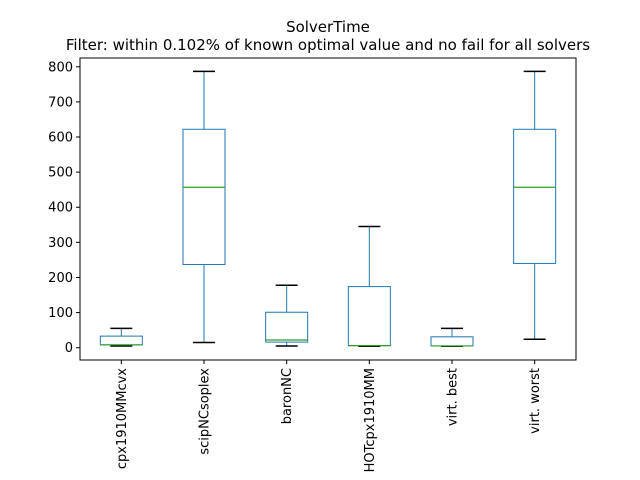 Image resolution: width=640 pixels, height=480 pixels. I want to click on y-tick-label: 400, so click(60, 208).